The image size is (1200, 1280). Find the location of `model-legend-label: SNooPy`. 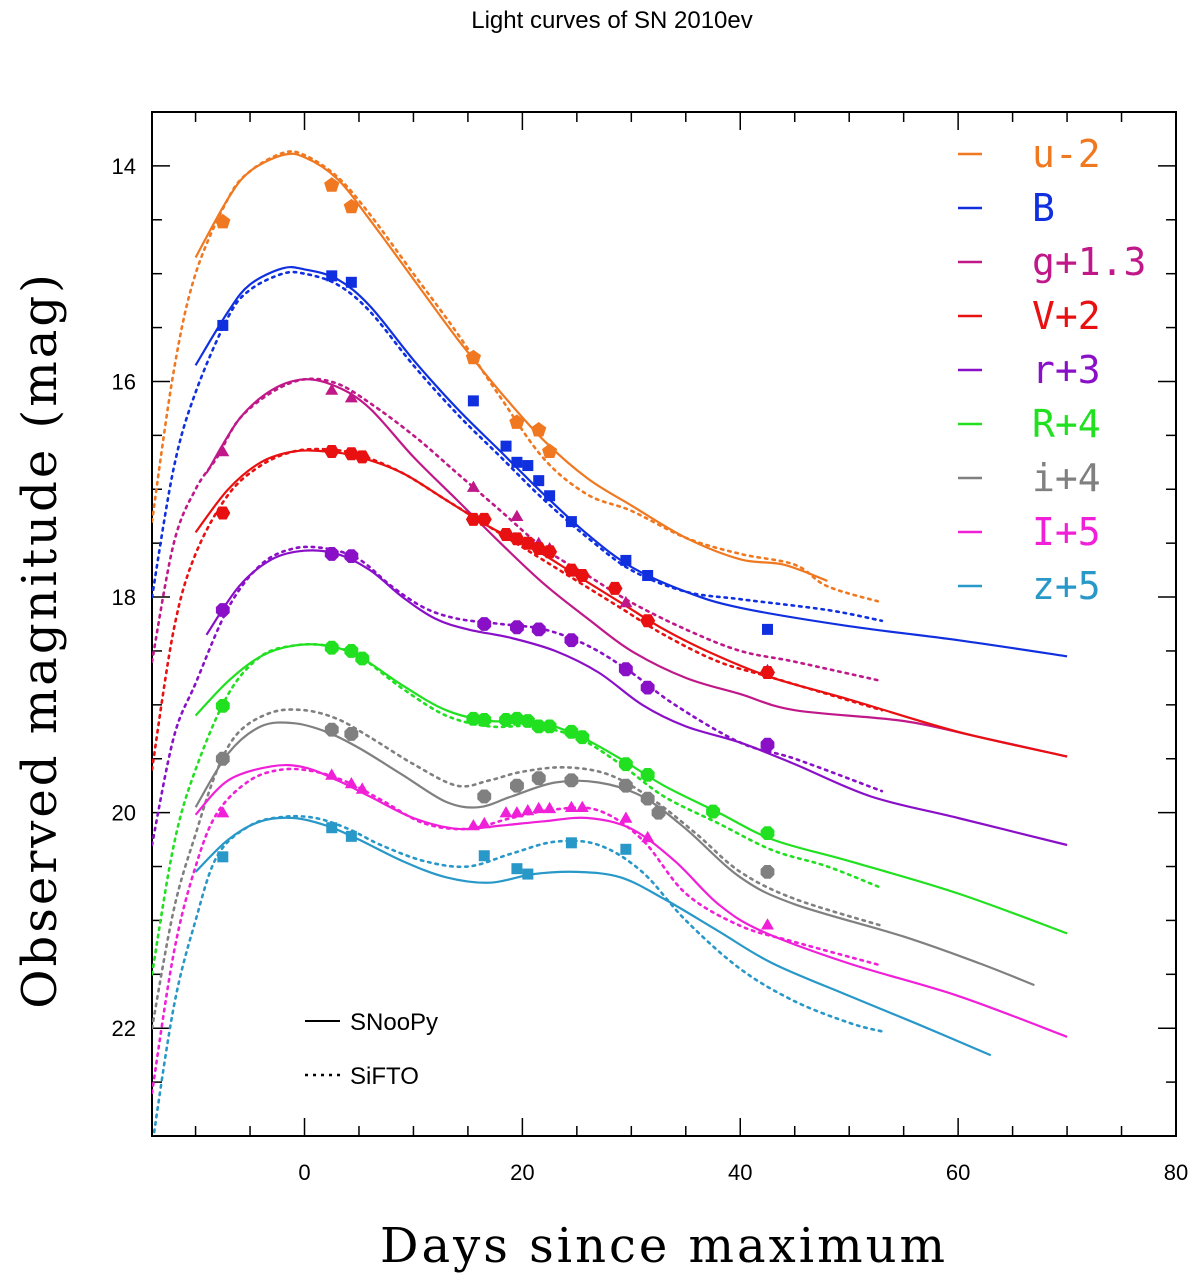

model-legend-label: SNooPy is located at coordinates (394, 1022).